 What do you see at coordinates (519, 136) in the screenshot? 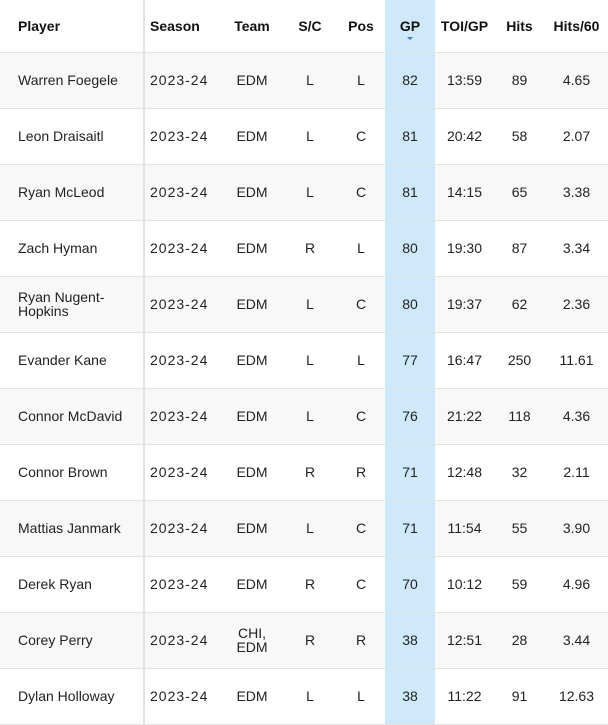
I see `cell-hits: 58` at bounding box center [519, 136].